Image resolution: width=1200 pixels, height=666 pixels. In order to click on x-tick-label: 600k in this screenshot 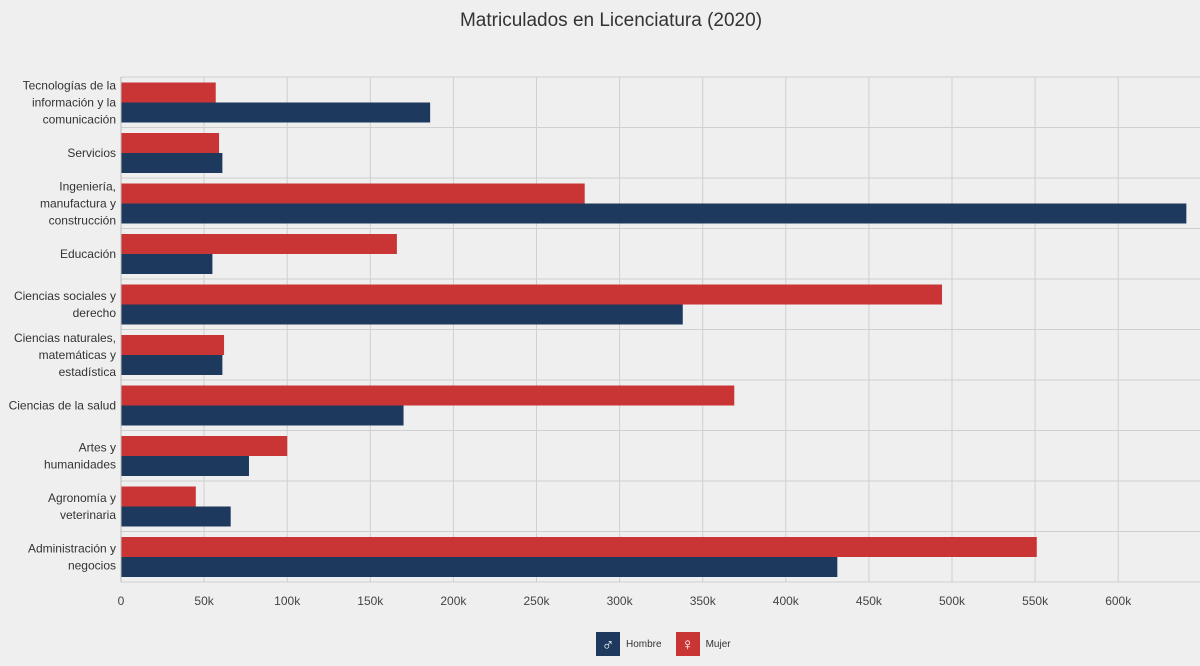, I will do `click(1118, 601)`.